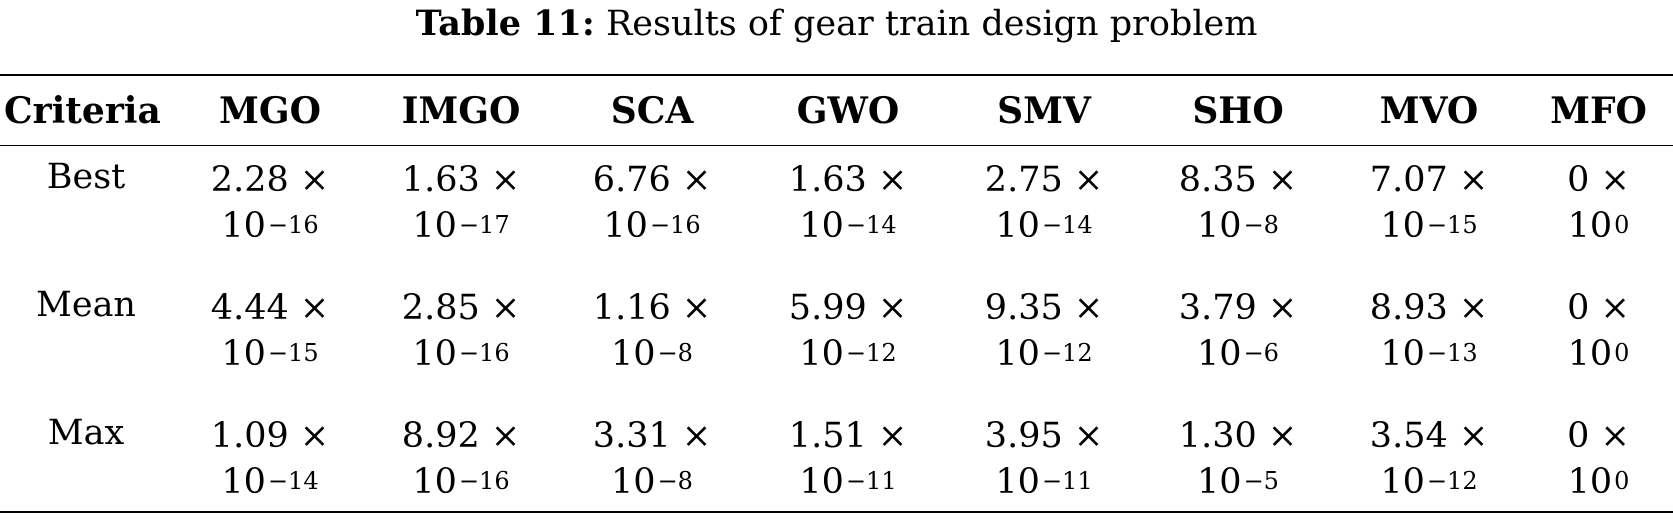  I want to click on mantissa: 4.44 ×, so click(270, 308).